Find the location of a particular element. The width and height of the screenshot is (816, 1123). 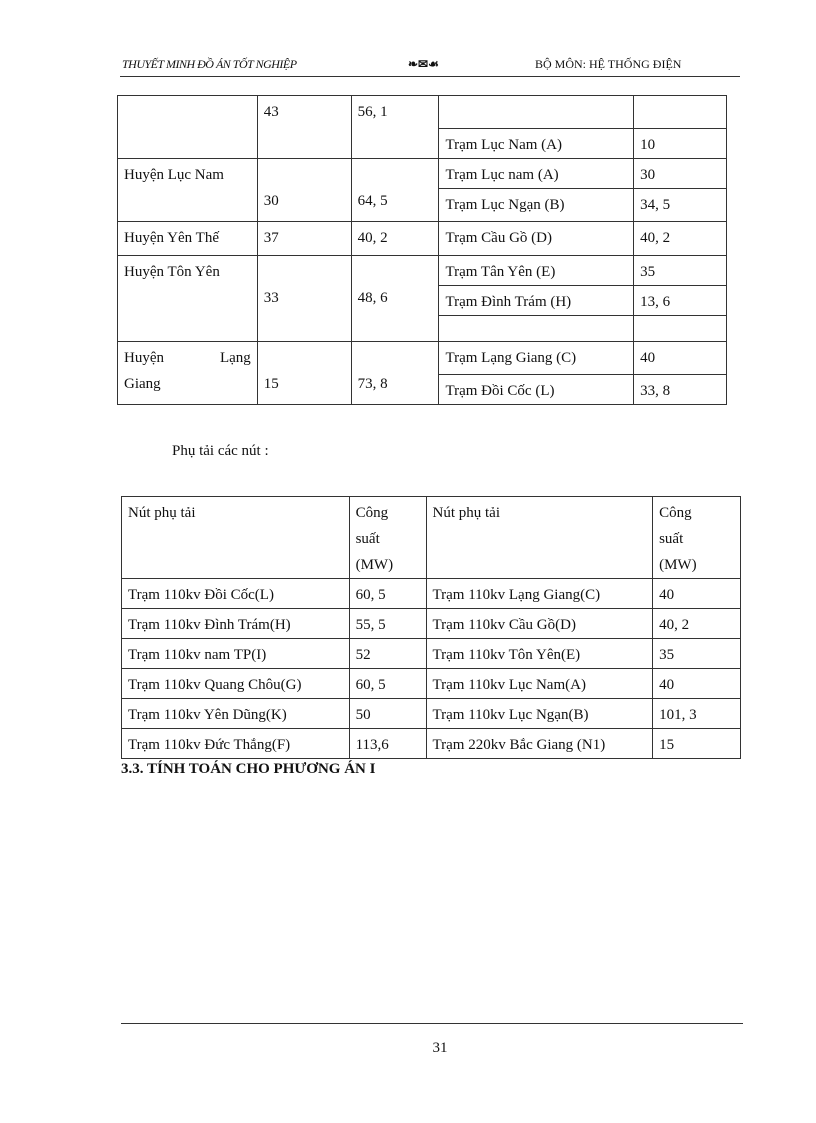

table-cell: Trạm 110kv Đức Thắng(F) is located at coordinates (235, 743).